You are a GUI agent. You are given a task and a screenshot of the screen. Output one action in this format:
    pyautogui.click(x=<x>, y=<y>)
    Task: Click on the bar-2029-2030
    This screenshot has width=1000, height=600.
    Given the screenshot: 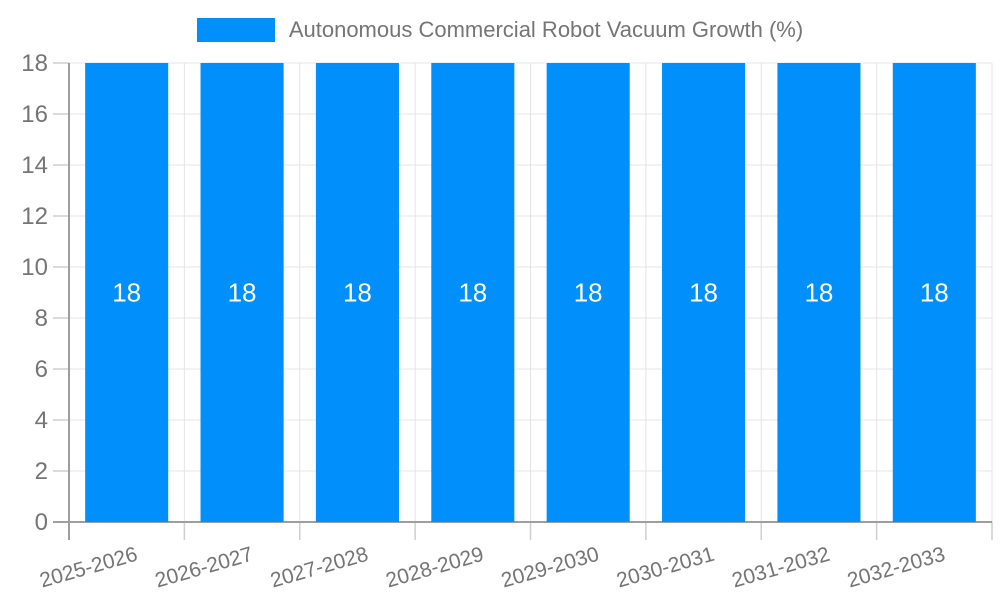 What is the action you would take?
    pyautogui.click(x=588, y=292)
    